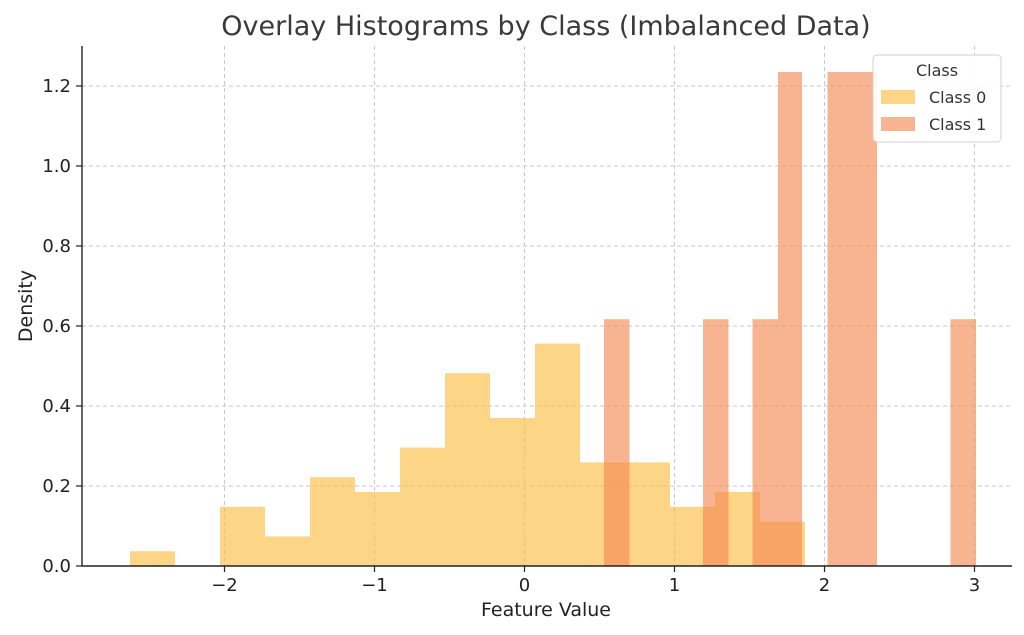 The width and height of the screenshot is (1024, 635). Describe the element at coordinates (957, 97) in the screenshot. I see `legend-entry-label: Class 0` at that location.